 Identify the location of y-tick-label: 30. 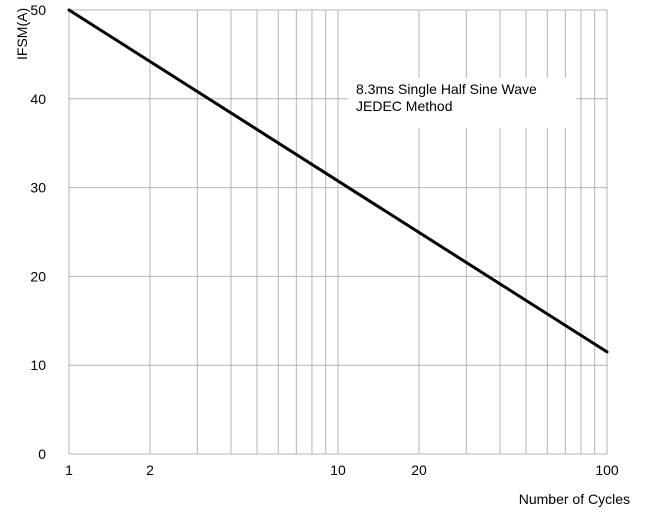
(38, 188).